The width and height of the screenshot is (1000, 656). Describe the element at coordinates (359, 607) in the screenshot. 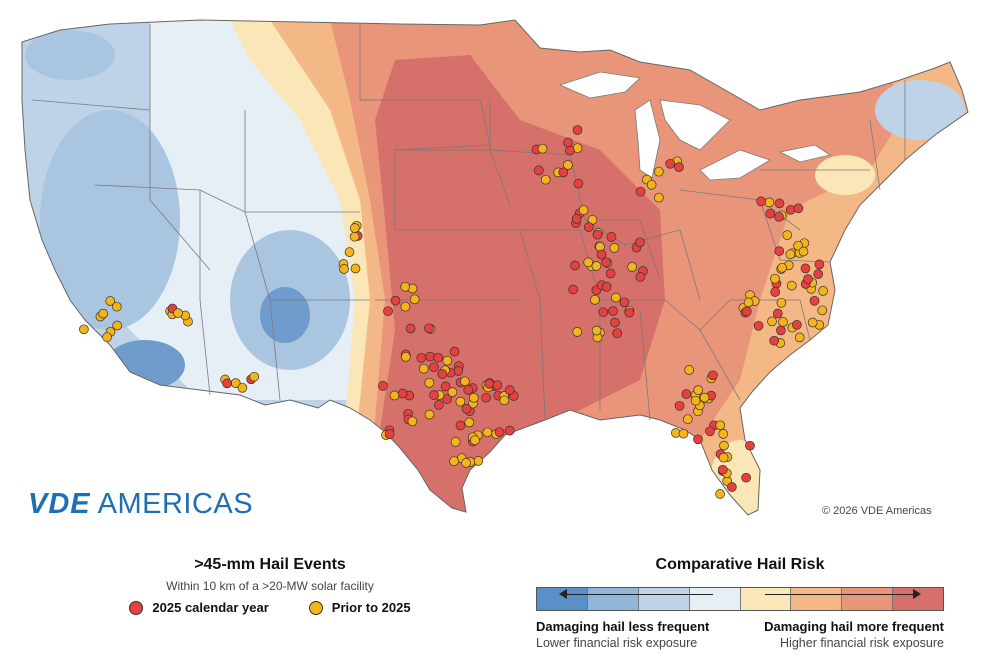

I see `legend-item-prior: Prior to 2025` at that location.